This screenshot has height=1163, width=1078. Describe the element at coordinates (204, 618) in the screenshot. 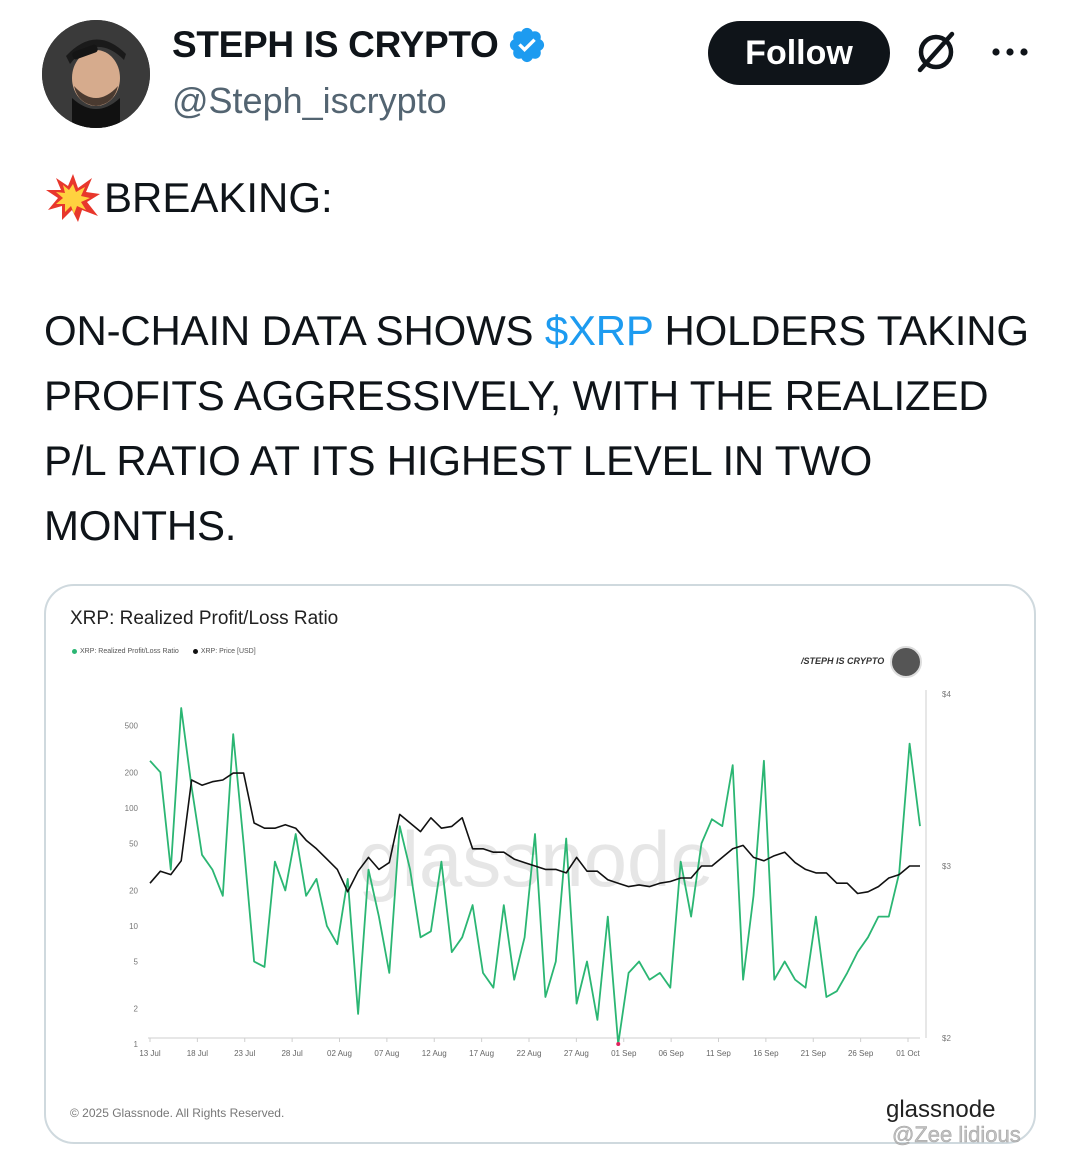

I see `chart-title: XRP: Realized Profit/Loss Ratio` at that location.